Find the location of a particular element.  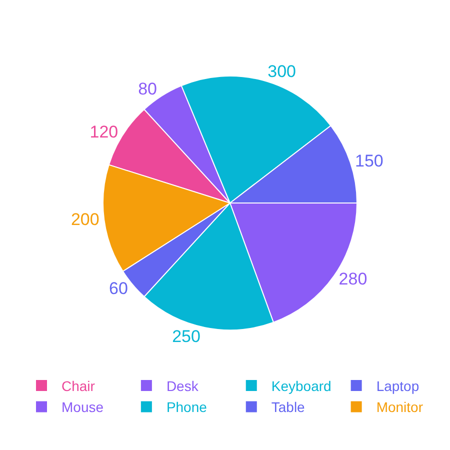

data-label: 150 is located at coordinates (369, 161).